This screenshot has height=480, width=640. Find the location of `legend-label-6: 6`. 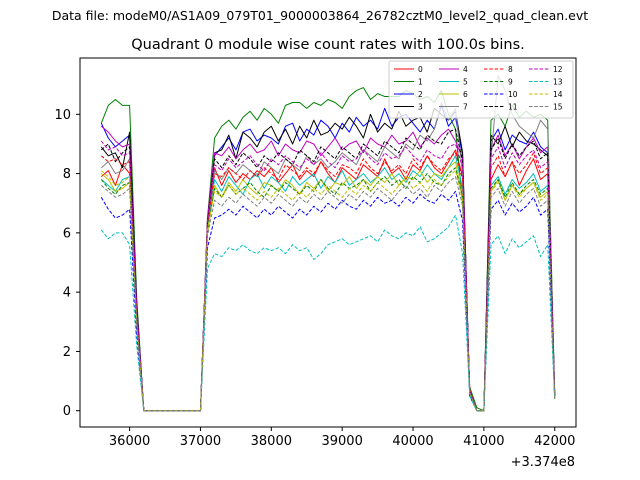

legend-label-6: 6 is located at coordinates (465, 94).